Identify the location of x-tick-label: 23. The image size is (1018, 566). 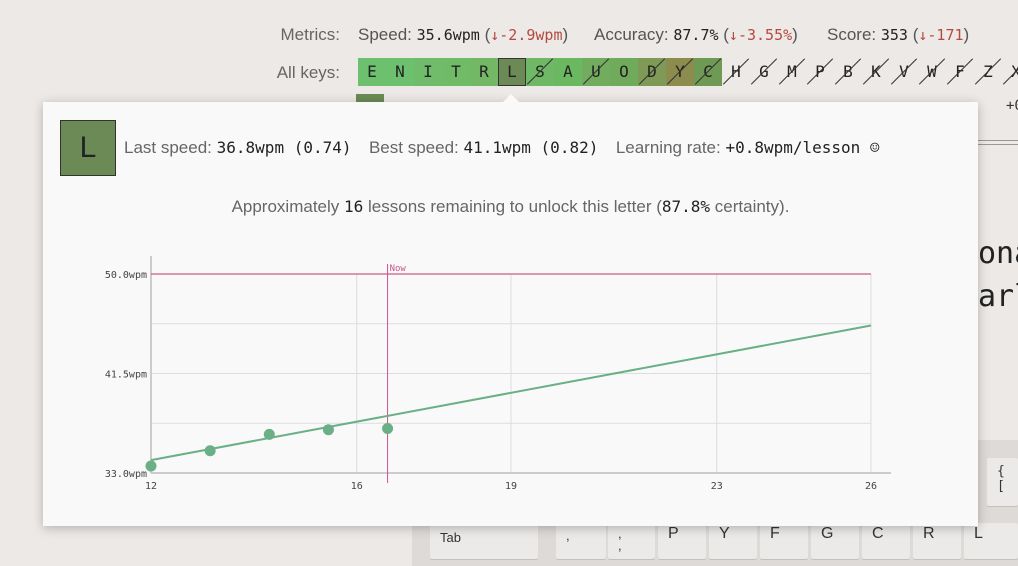
(717, 486).